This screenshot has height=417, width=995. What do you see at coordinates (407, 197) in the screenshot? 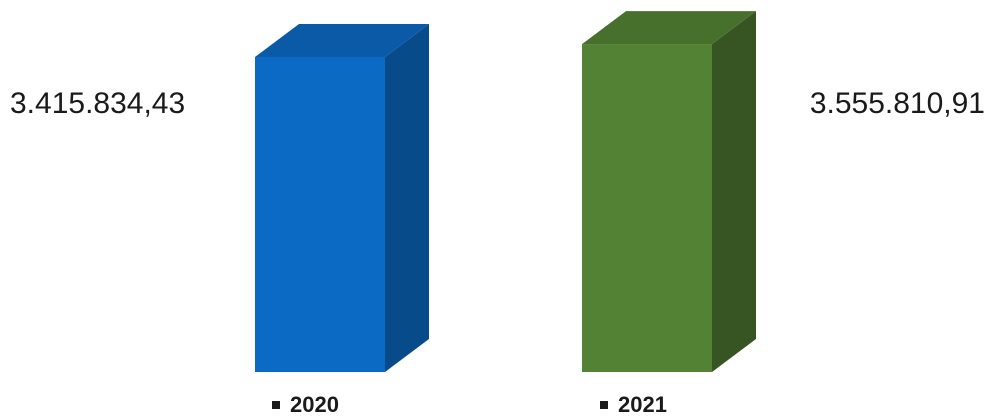
I see `bar-side-2020` at bounding box center [407, 197].